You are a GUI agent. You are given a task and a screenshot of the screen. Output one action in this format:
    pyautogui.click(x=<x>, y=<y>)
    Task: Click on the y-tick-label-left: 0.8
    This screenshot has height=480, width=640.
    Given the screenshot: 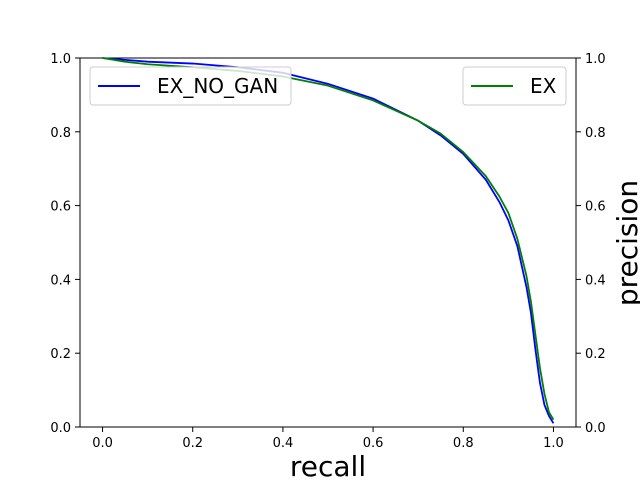 What is the action you would take?
    pyautogui.click(x=60, y=133)
    